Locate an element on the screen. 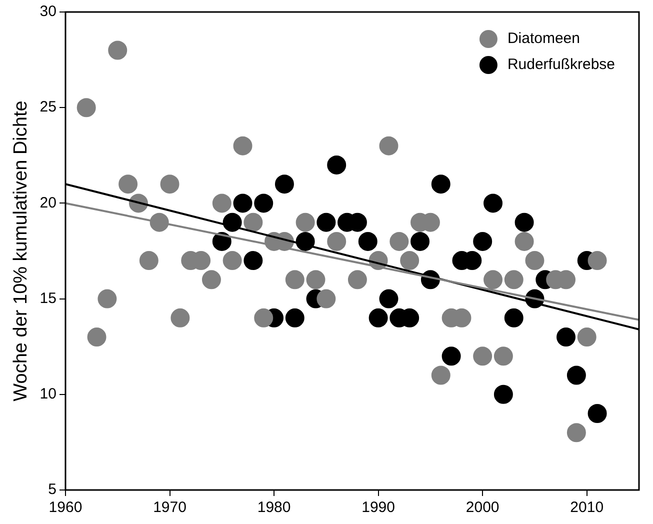 This screenshot has height=524, width=653. x-tick-label: 1980 is located at coordinates (274, 507).